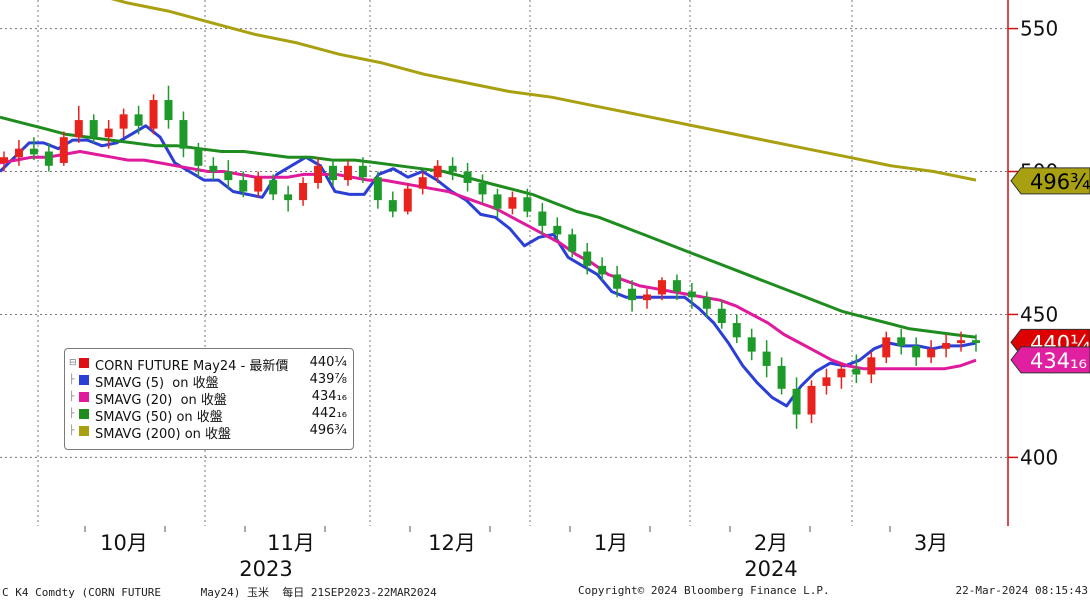 This screenshot has height=600, width=1090. Describe the element at coordinates (1060, 182) in the screenshot. I see `price-tag-label-0: 496¾` at that location.